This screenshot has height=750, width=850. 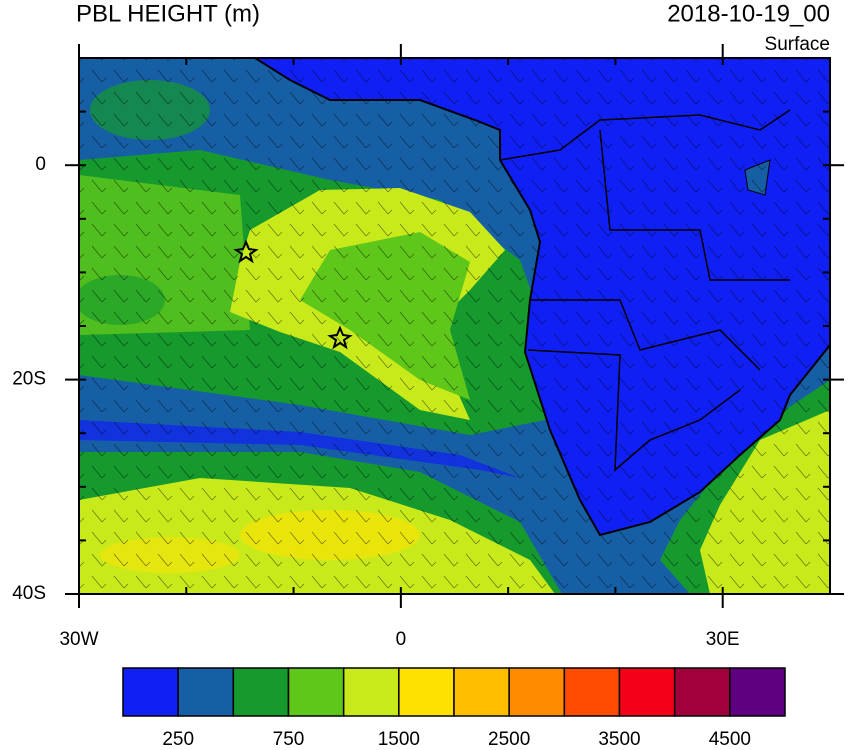 What do you see at coordinates (40, 164) in the screenshot?
I see `y-tick-label: 0` at bounding box center [40, 164].